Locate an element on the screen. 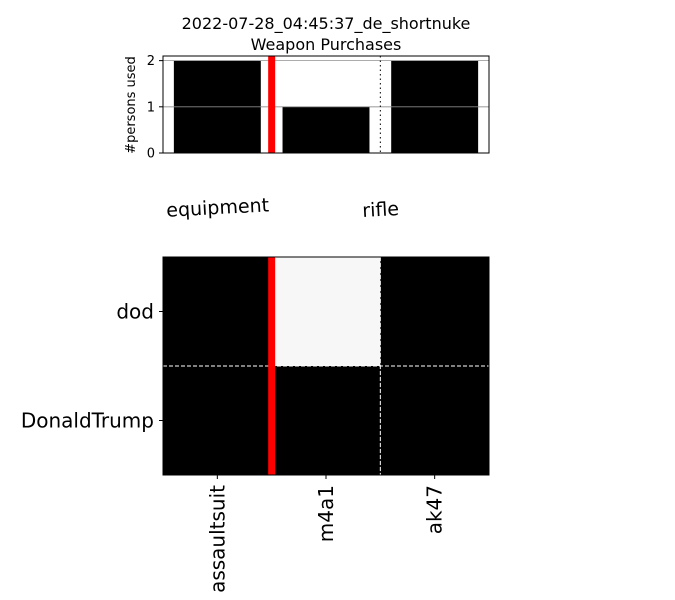 This screenshot has height=600, width=675. heatmap-cell-DonaldTrump-m4a1 is located at coordinates (326, 420).